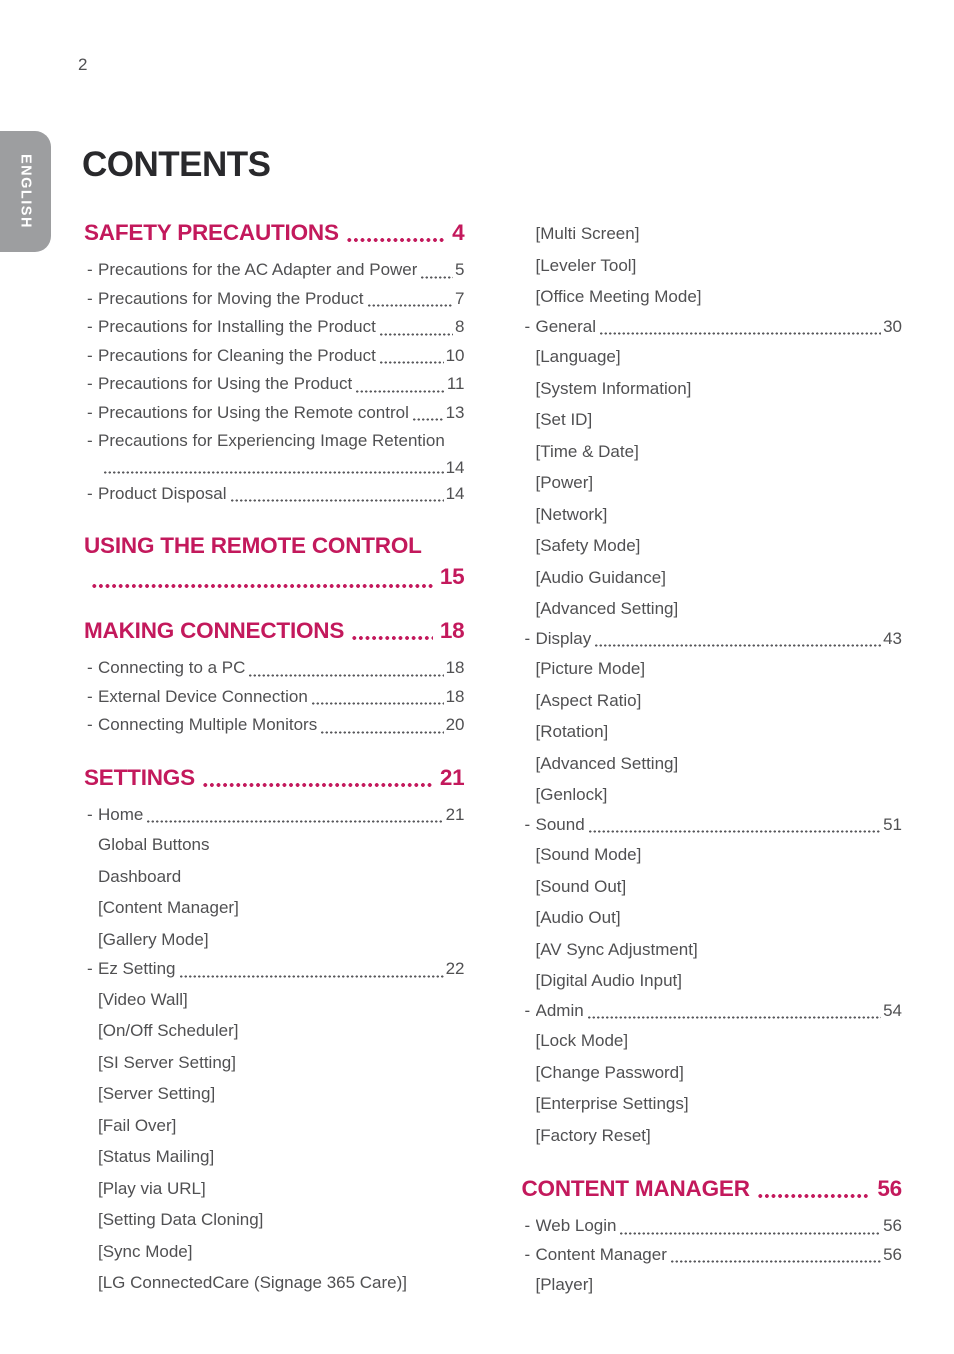  What do you see at coordinates (612, 1103) in the screenshot?
I see `toc-sub-label: [Enterprise Settings]` at bounding box center [612, 1103].